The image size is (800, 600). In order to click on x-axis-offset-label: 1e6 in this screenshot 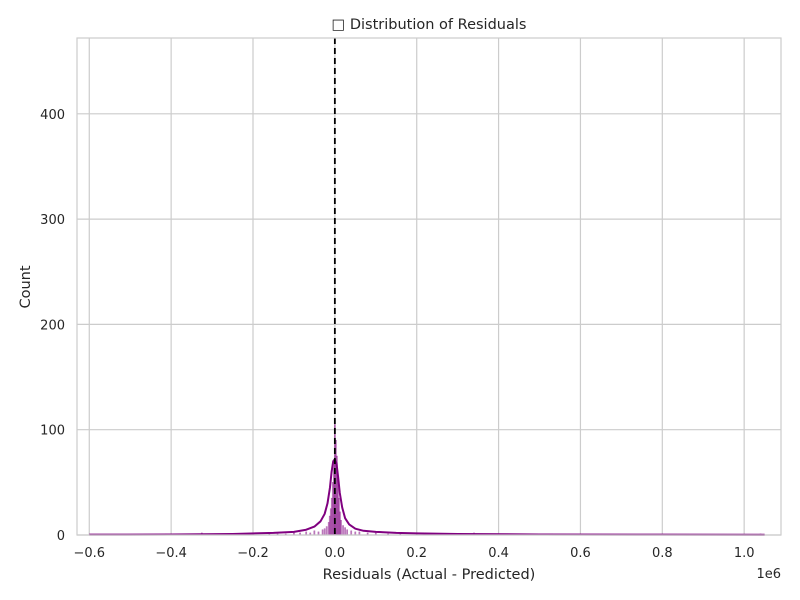, I will do `click(768, 574)`.